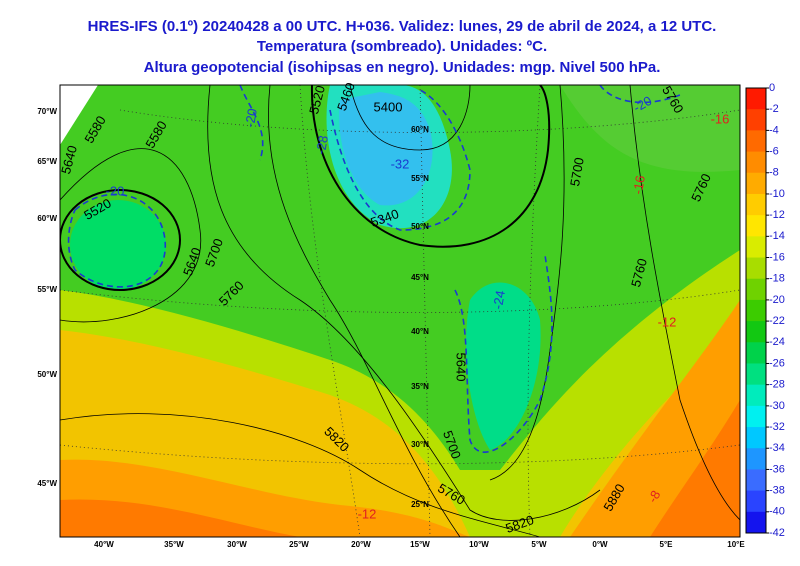 The image size is (800, 566). What do you see at coordinates (400, 163) in the screenshot?
I see `temperature-contour-label: -32` at bounding box center [400, 163].